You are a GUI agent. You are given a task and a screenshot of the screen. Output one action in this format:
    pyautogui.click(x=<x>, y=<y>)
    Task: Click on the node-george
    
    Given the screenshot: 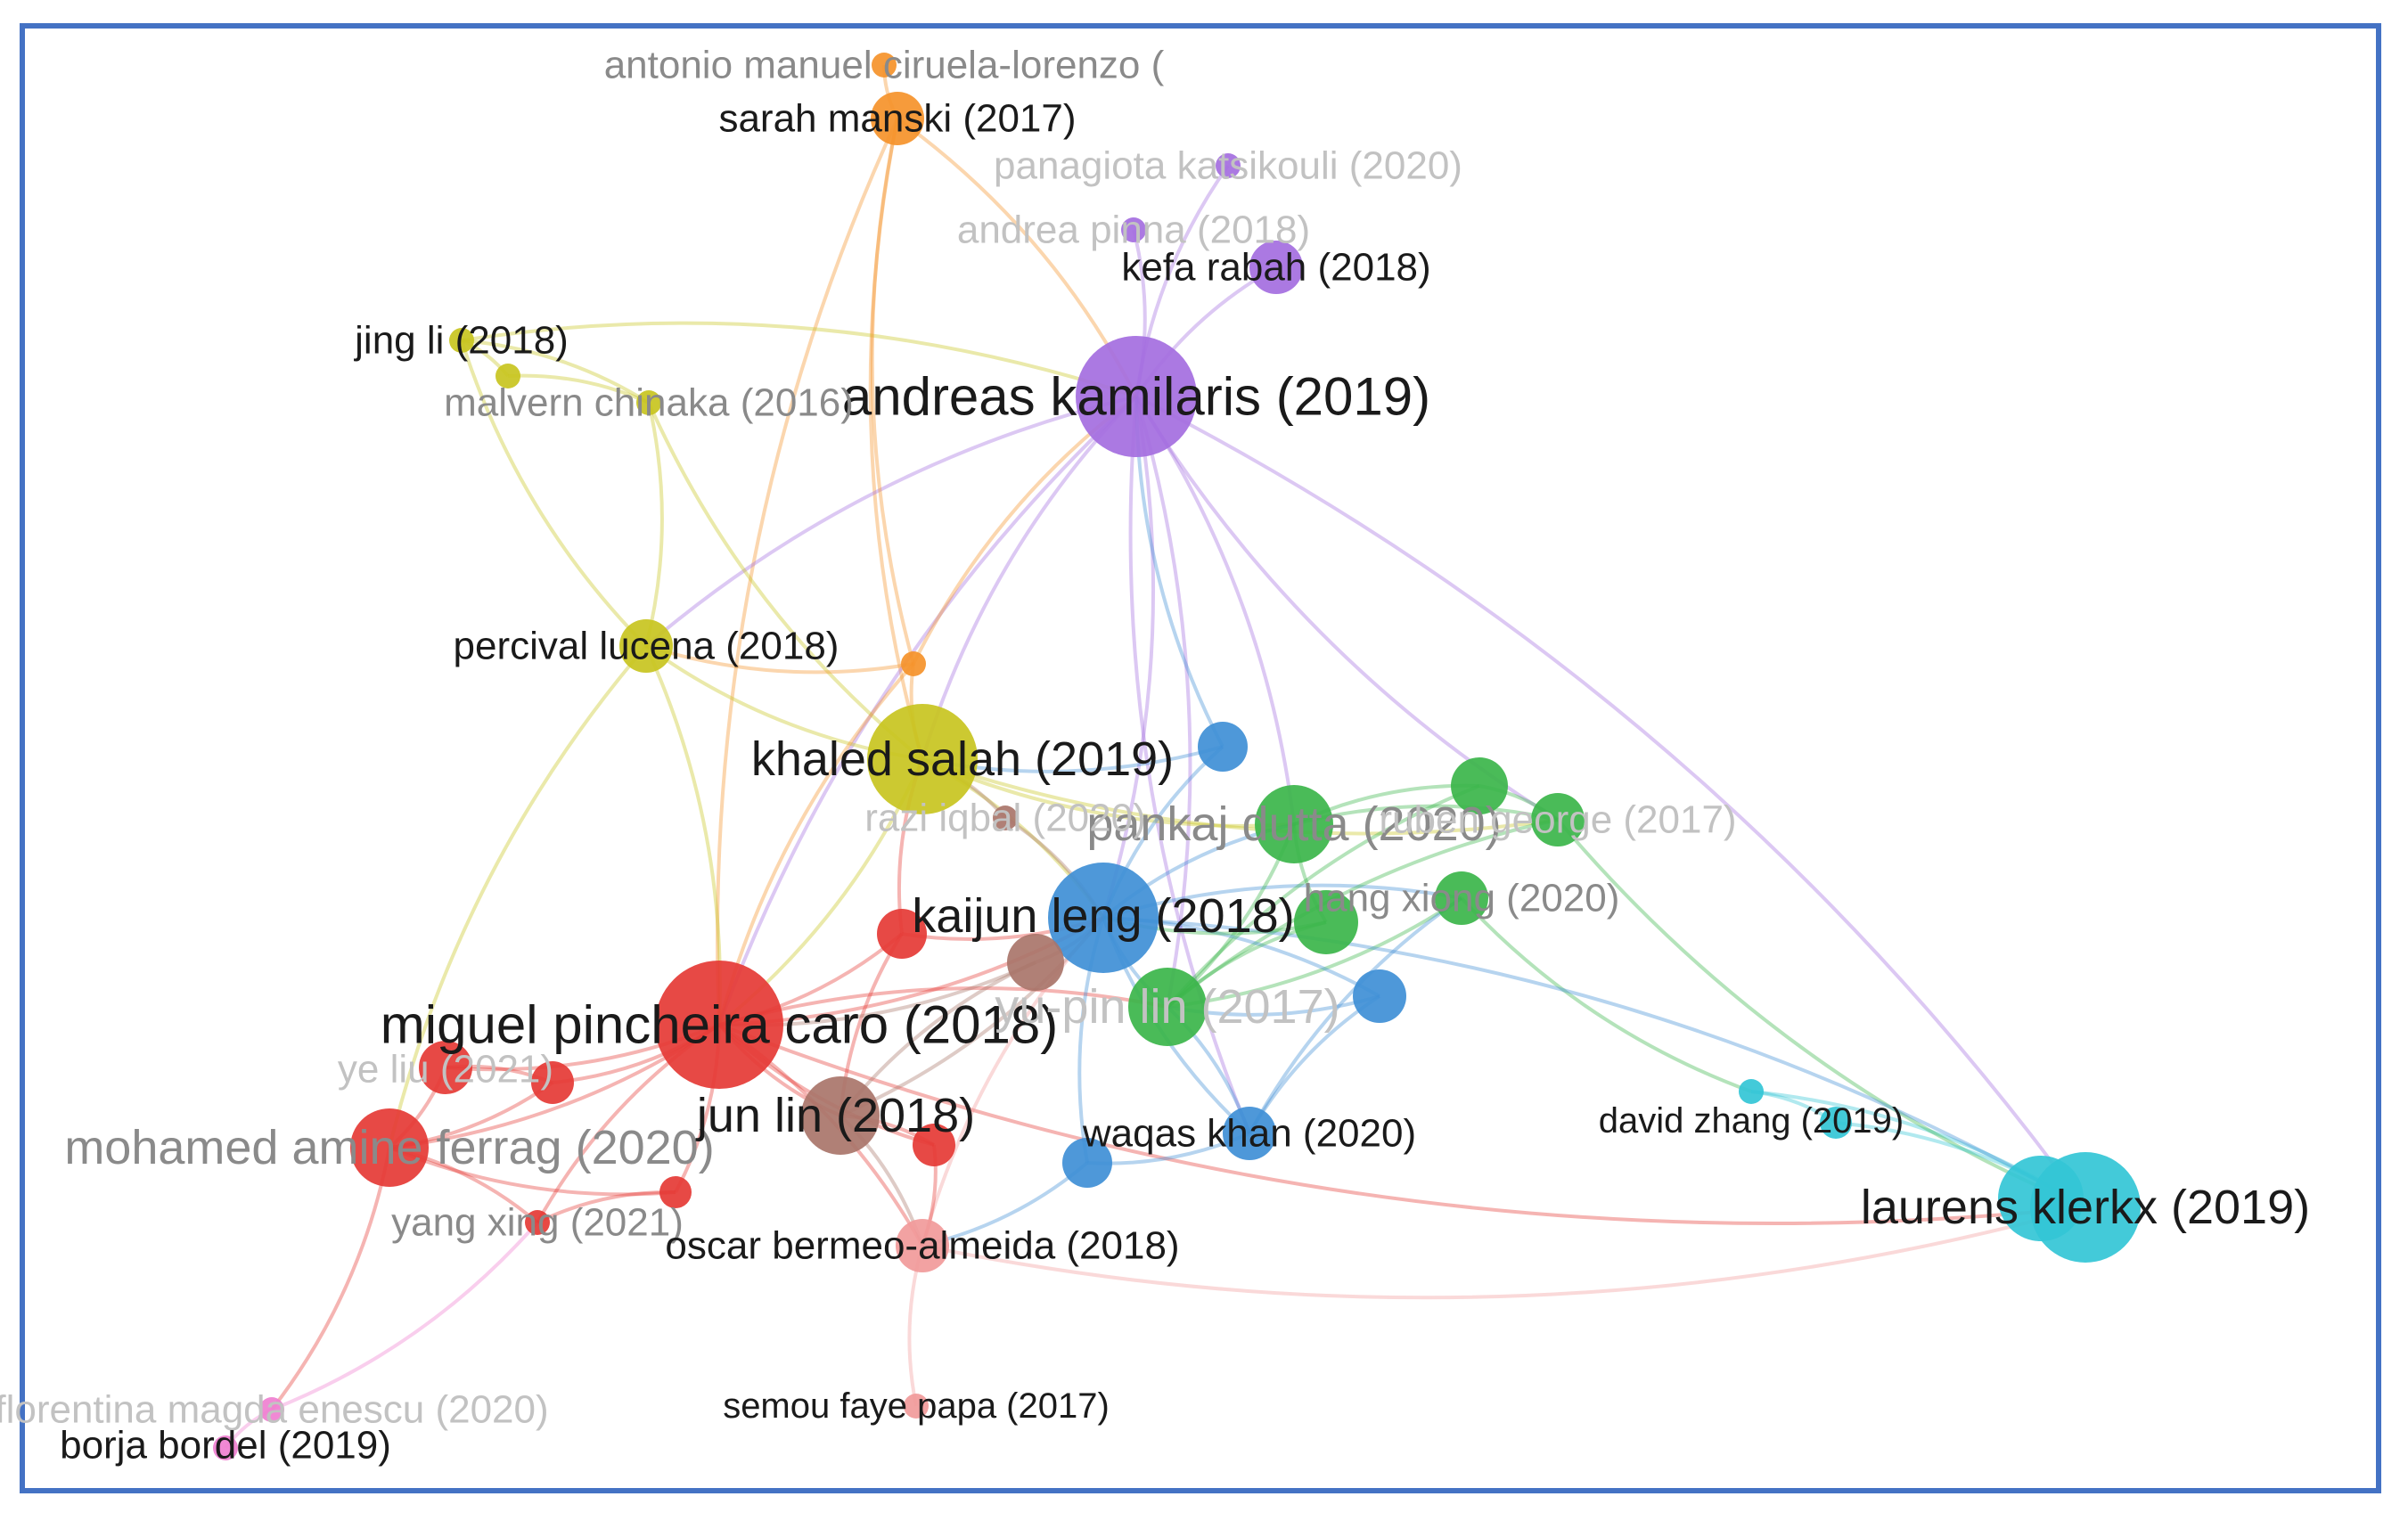 What is the action you would take?
    pyautogui.click(x=1558, y=819)
    